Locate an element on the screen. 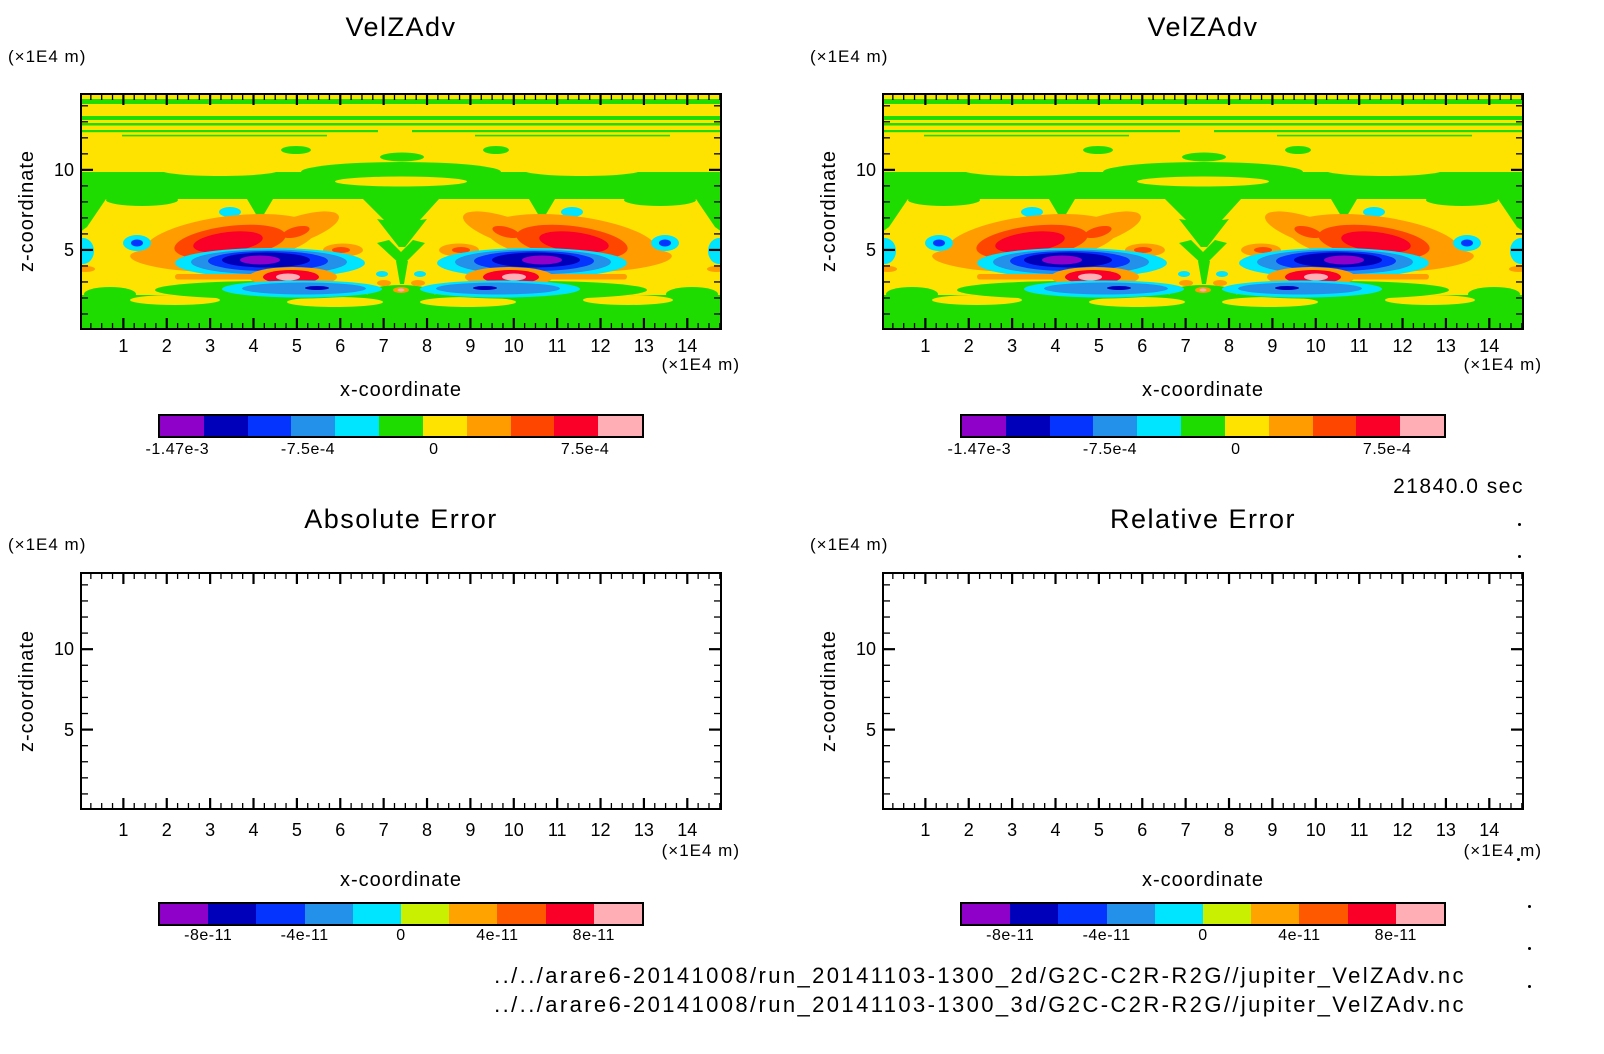 Image resolution: width=1604 pixels, height=1054 pixels. colorbar-tick-label: 0 is located at coordinates (401, 935).